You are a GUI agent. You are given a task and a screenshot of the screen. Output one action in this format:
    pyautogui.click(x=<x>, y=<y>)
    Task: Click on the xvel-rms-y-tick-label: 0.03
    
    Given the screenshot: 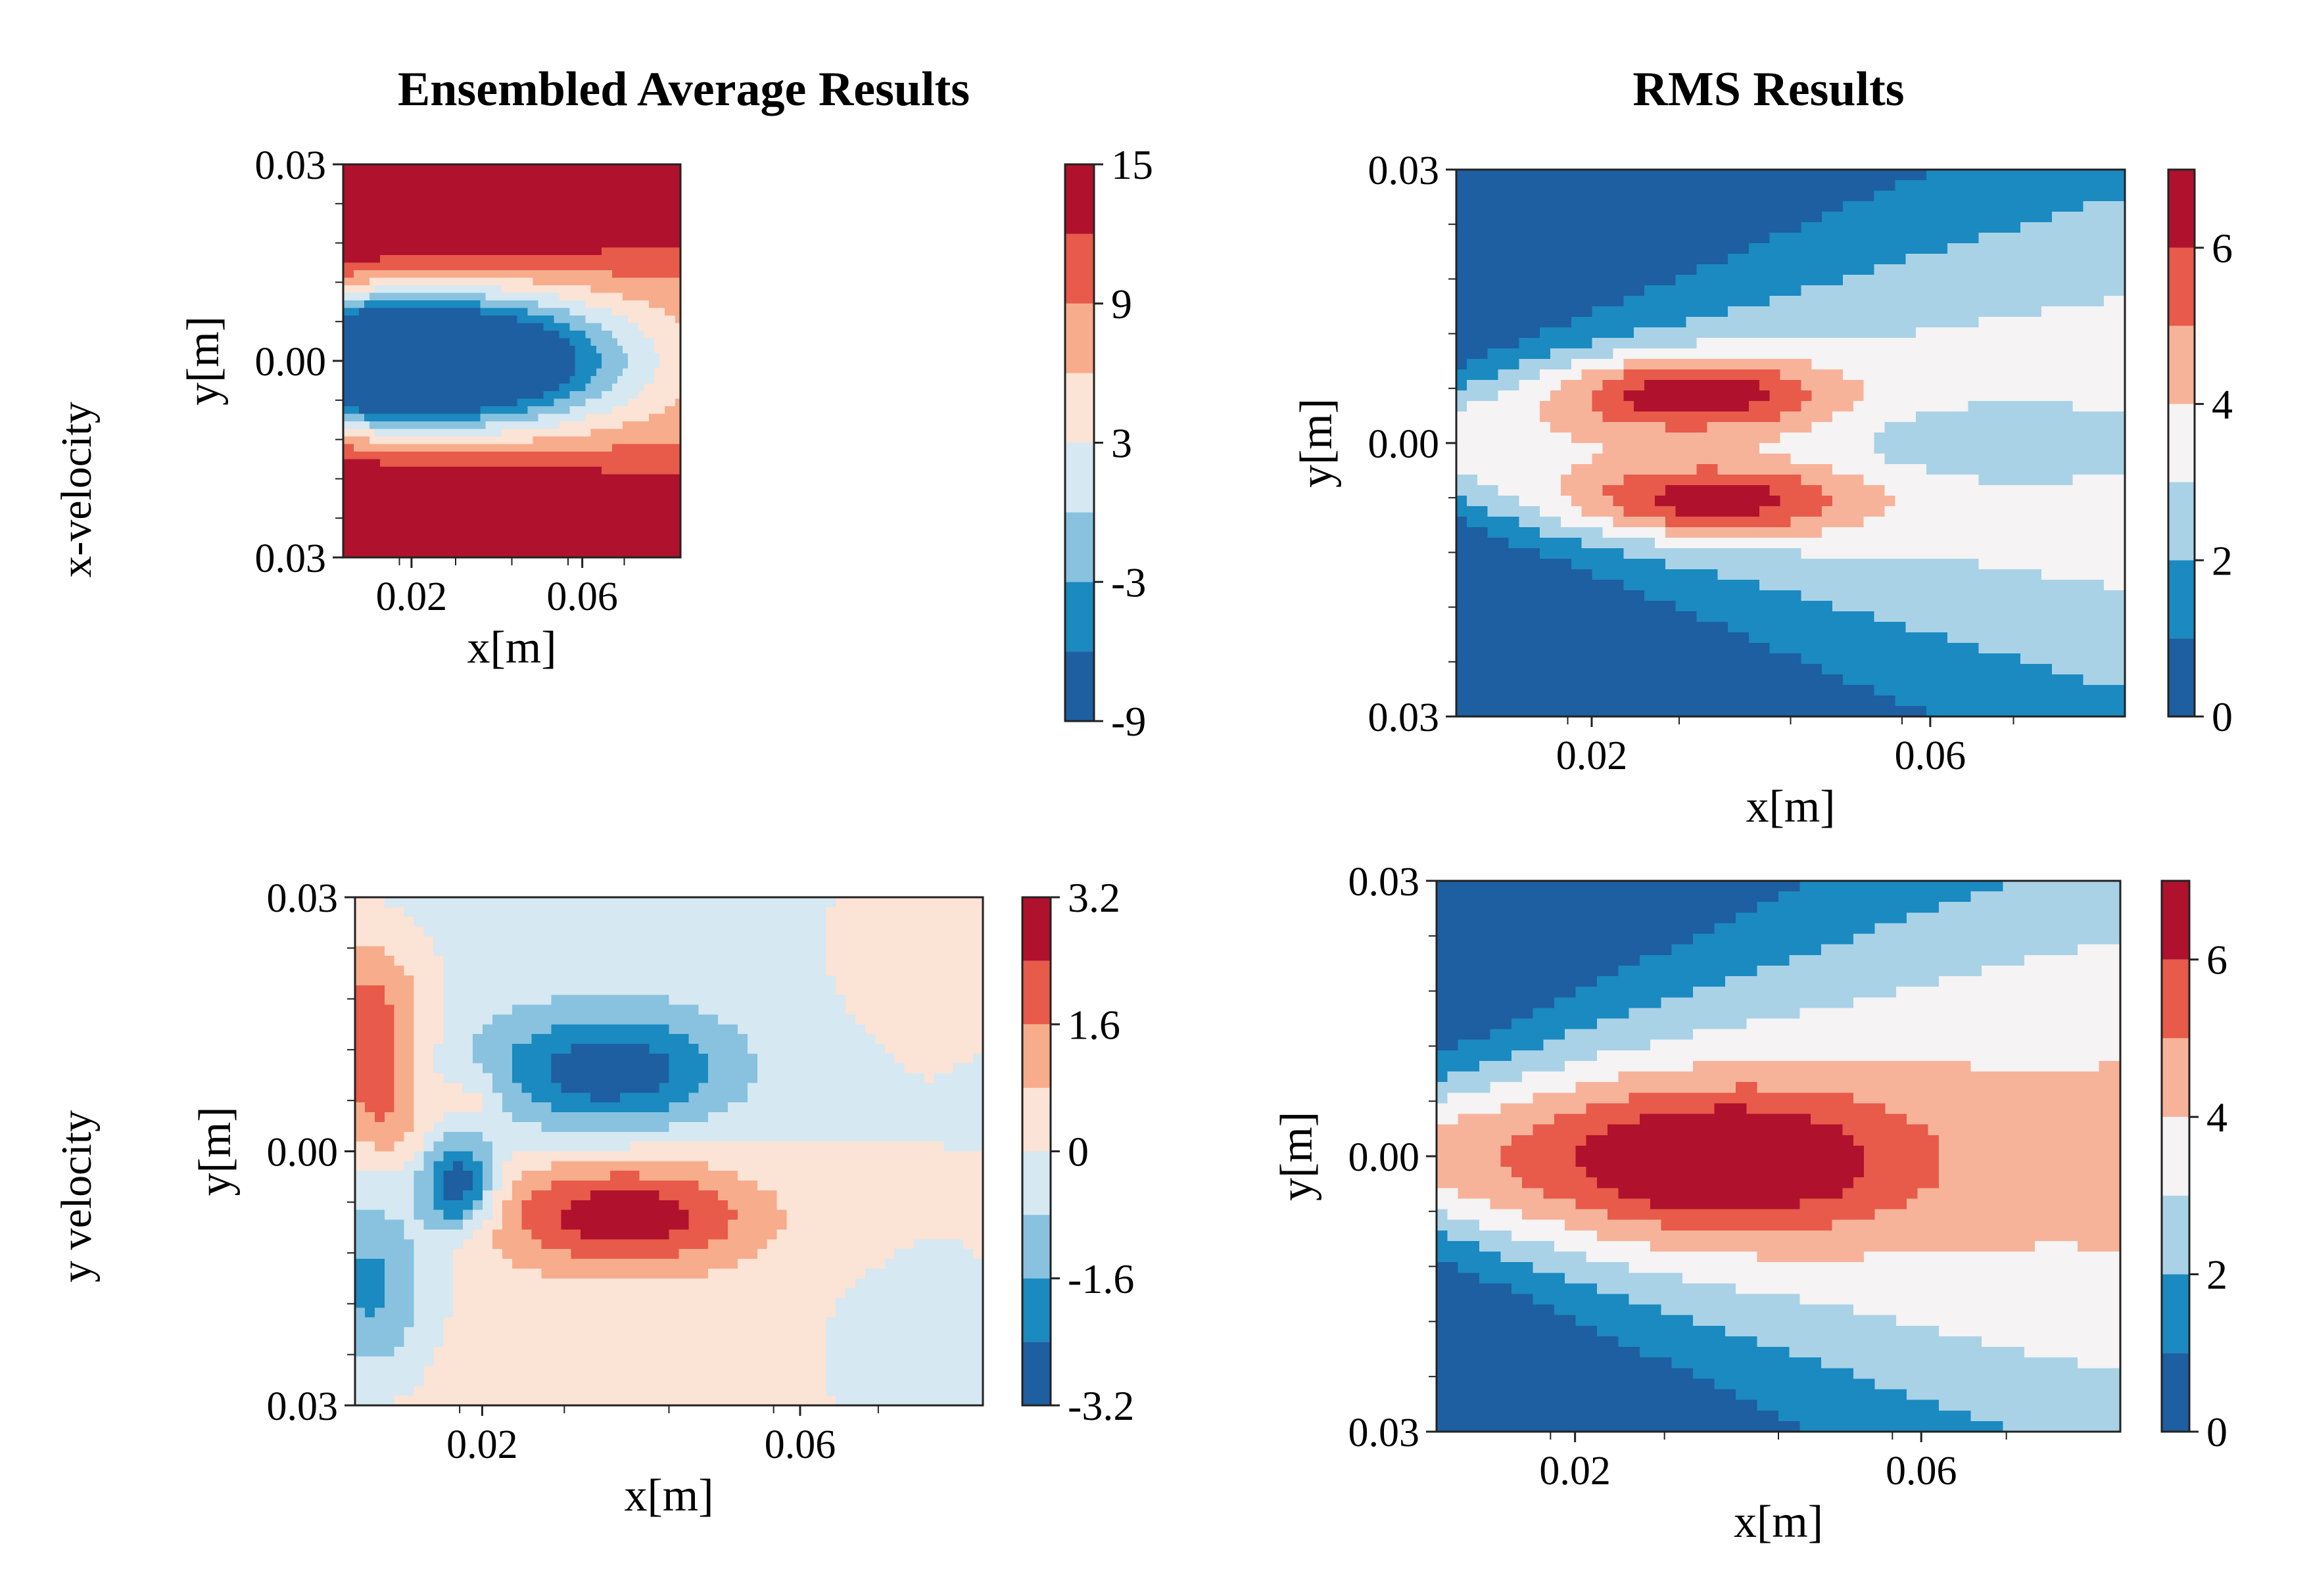 What is the action you would take?
    pyautogui.click(x=1404, y=171)
    